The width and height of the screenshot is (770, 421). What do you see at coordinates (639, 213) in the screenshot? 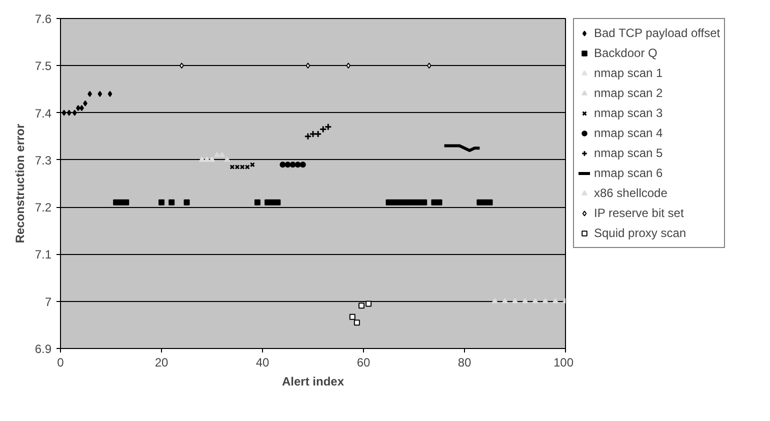
I see `legend-label: IP reserve bit set` at bounding box center [639, 213].